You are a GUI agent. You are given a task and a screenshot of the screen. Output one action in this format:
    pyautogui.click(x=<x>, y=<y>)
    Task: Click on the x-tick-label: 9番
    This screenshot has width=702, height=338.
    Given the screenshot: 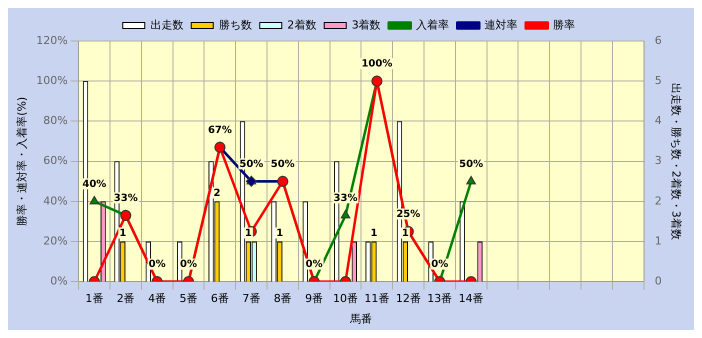 What is the action you would take?
    pyautogui.click(x=314, y=299)
    